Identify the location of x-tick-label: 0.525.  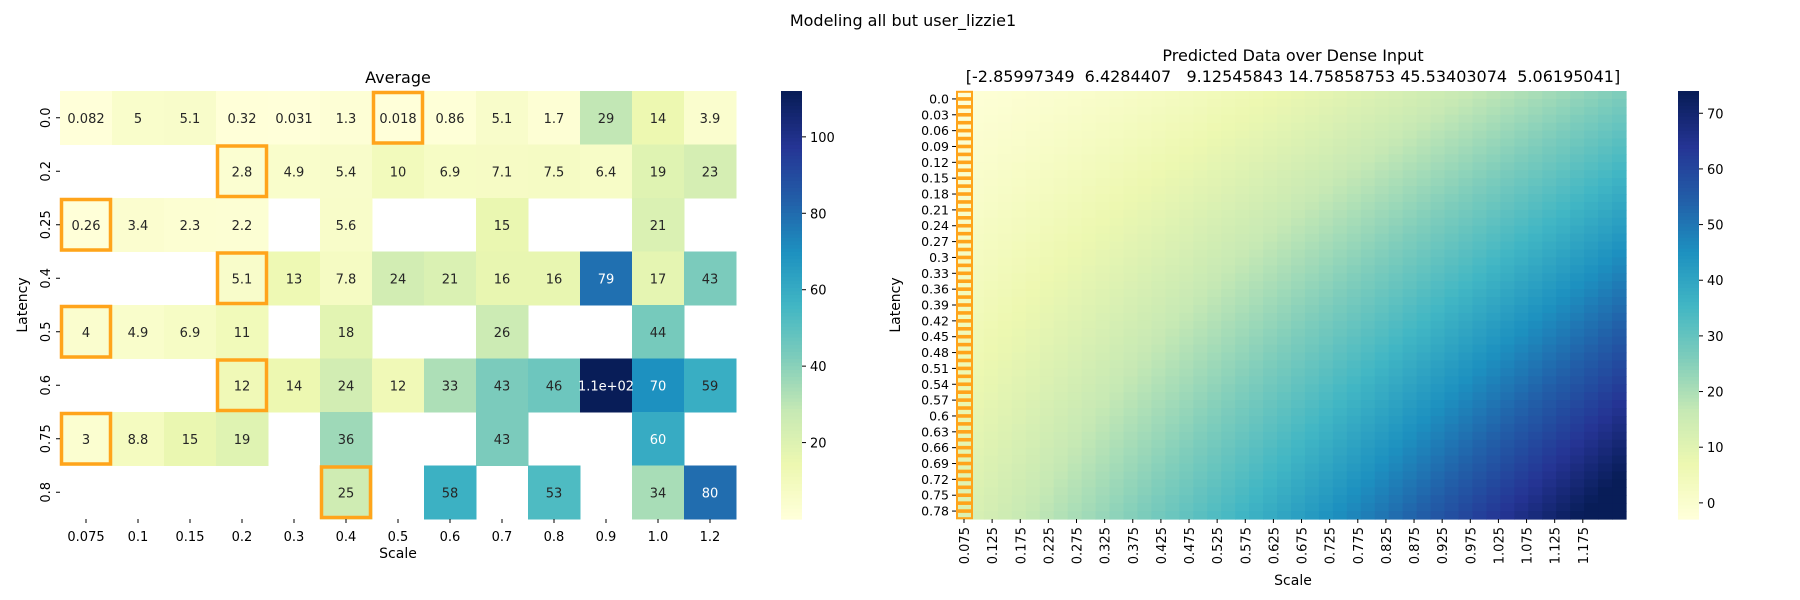
(1218, 545).